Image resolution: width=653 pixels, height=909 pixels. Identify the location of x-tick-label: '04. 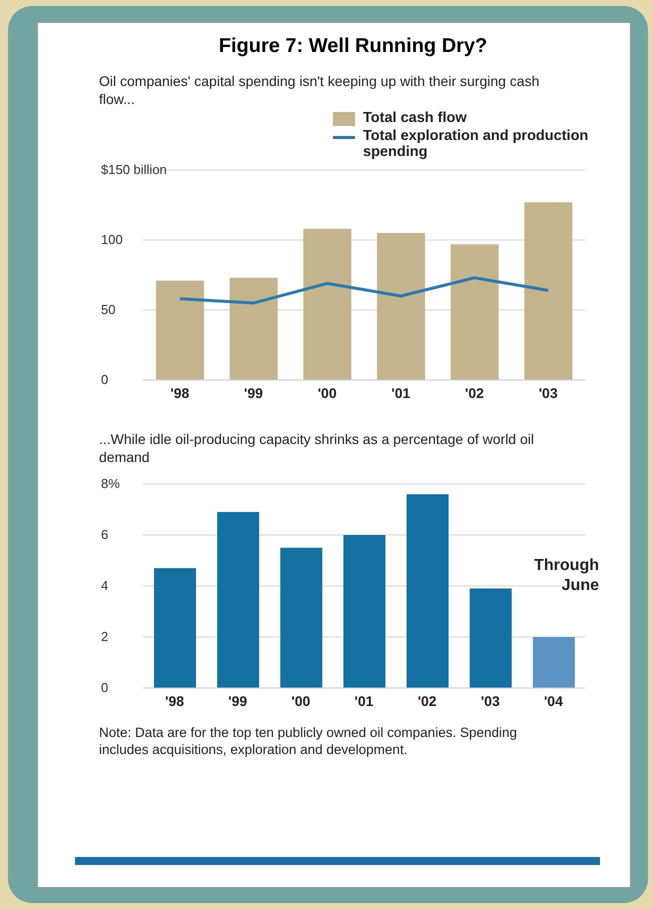
(554, 700).